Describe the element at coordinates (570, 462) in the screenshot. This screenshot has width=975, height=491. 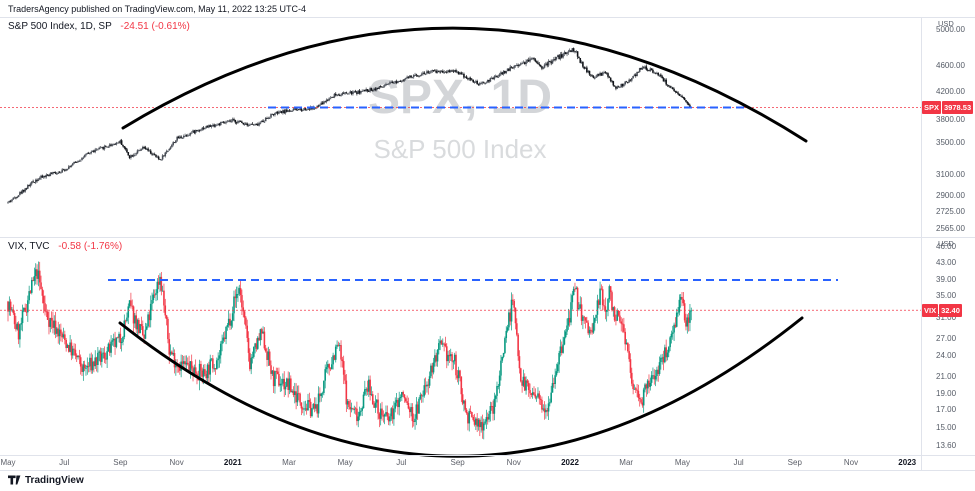
I see `time-axis-label: 2022` at that location.